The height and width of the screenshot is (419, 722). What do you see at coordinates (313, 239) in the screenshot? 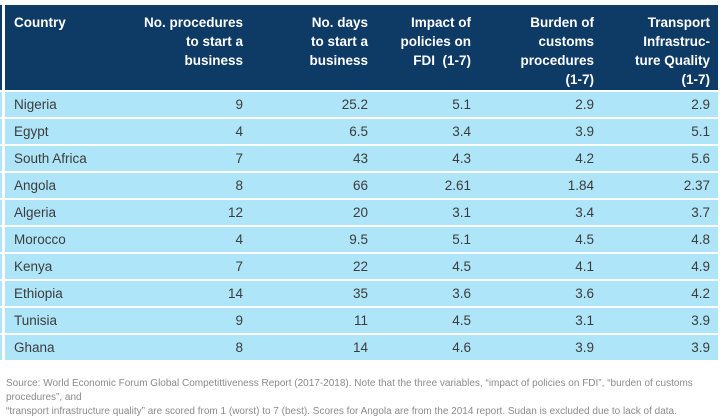
I see `value-cell: 9.5` at bounding box center [313, 239].